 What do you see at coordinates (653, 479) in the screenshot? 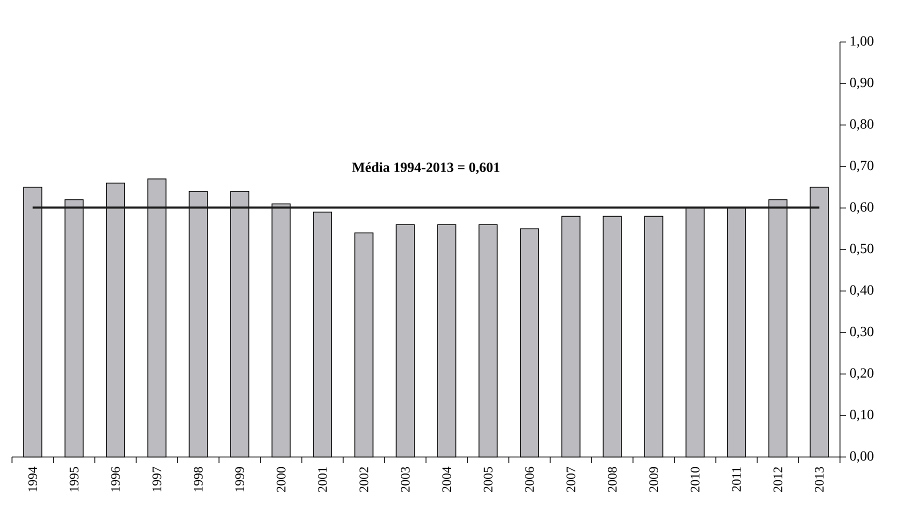
I see `x-tick-label: 2009` at bounding box center [653, 479].